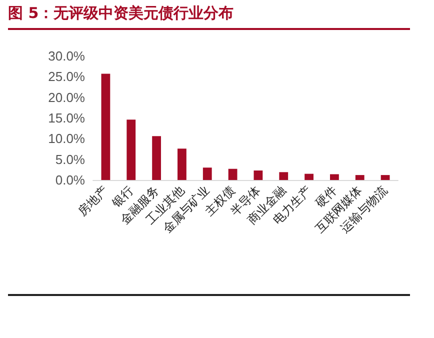 This screenshot has height=338, width=434. I want to click on y-tick-label: 25.0%, so click(67, 76).